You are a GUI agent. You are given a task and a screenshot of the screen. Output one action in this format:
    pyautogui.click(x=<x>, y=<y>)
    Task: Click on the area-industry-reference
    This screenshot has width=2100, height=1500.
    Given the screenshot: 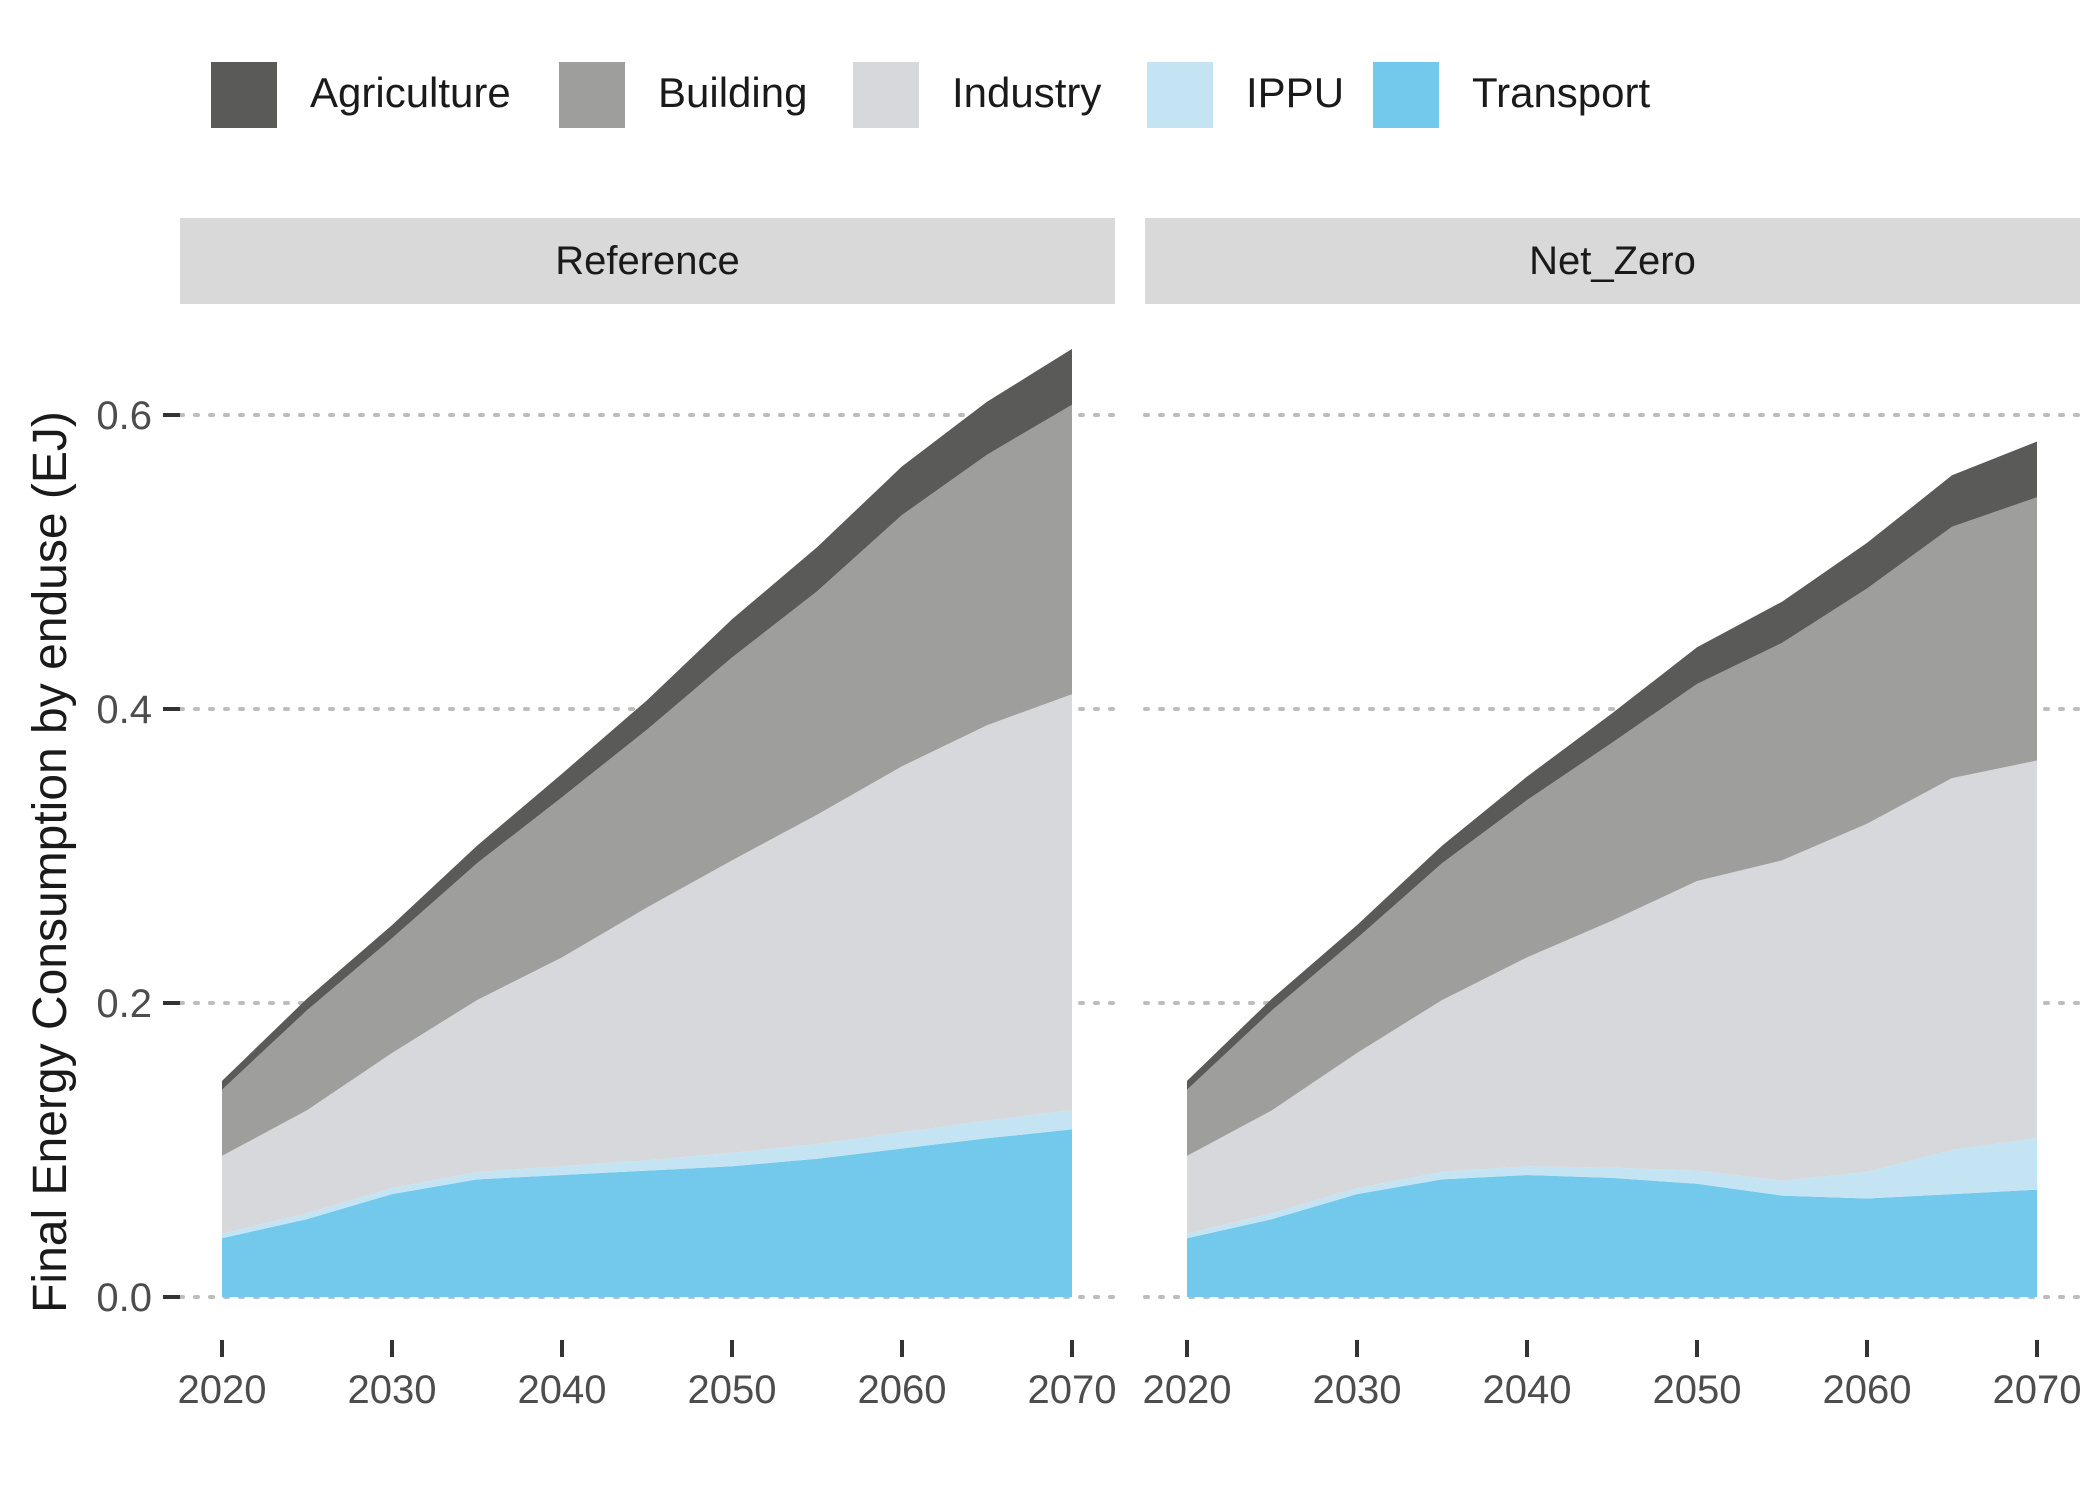 What is the action you would take?
    pyautogui.click(x=647, y=964)
    